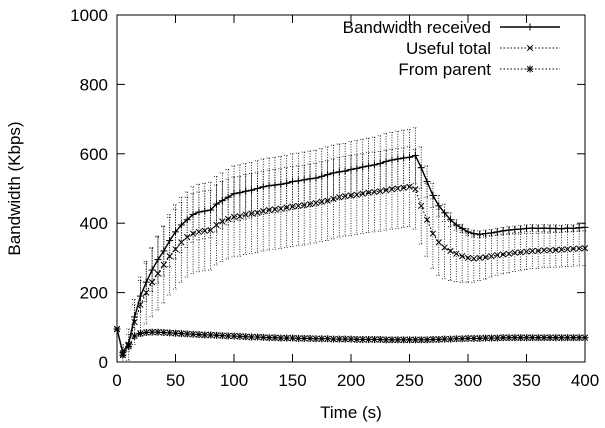 This screenshot has width=605, height=428. What do you see at coordinates (468, 380) in the screenshot?
I see `x-tick-label: 300` at bounding box center [468, 380].